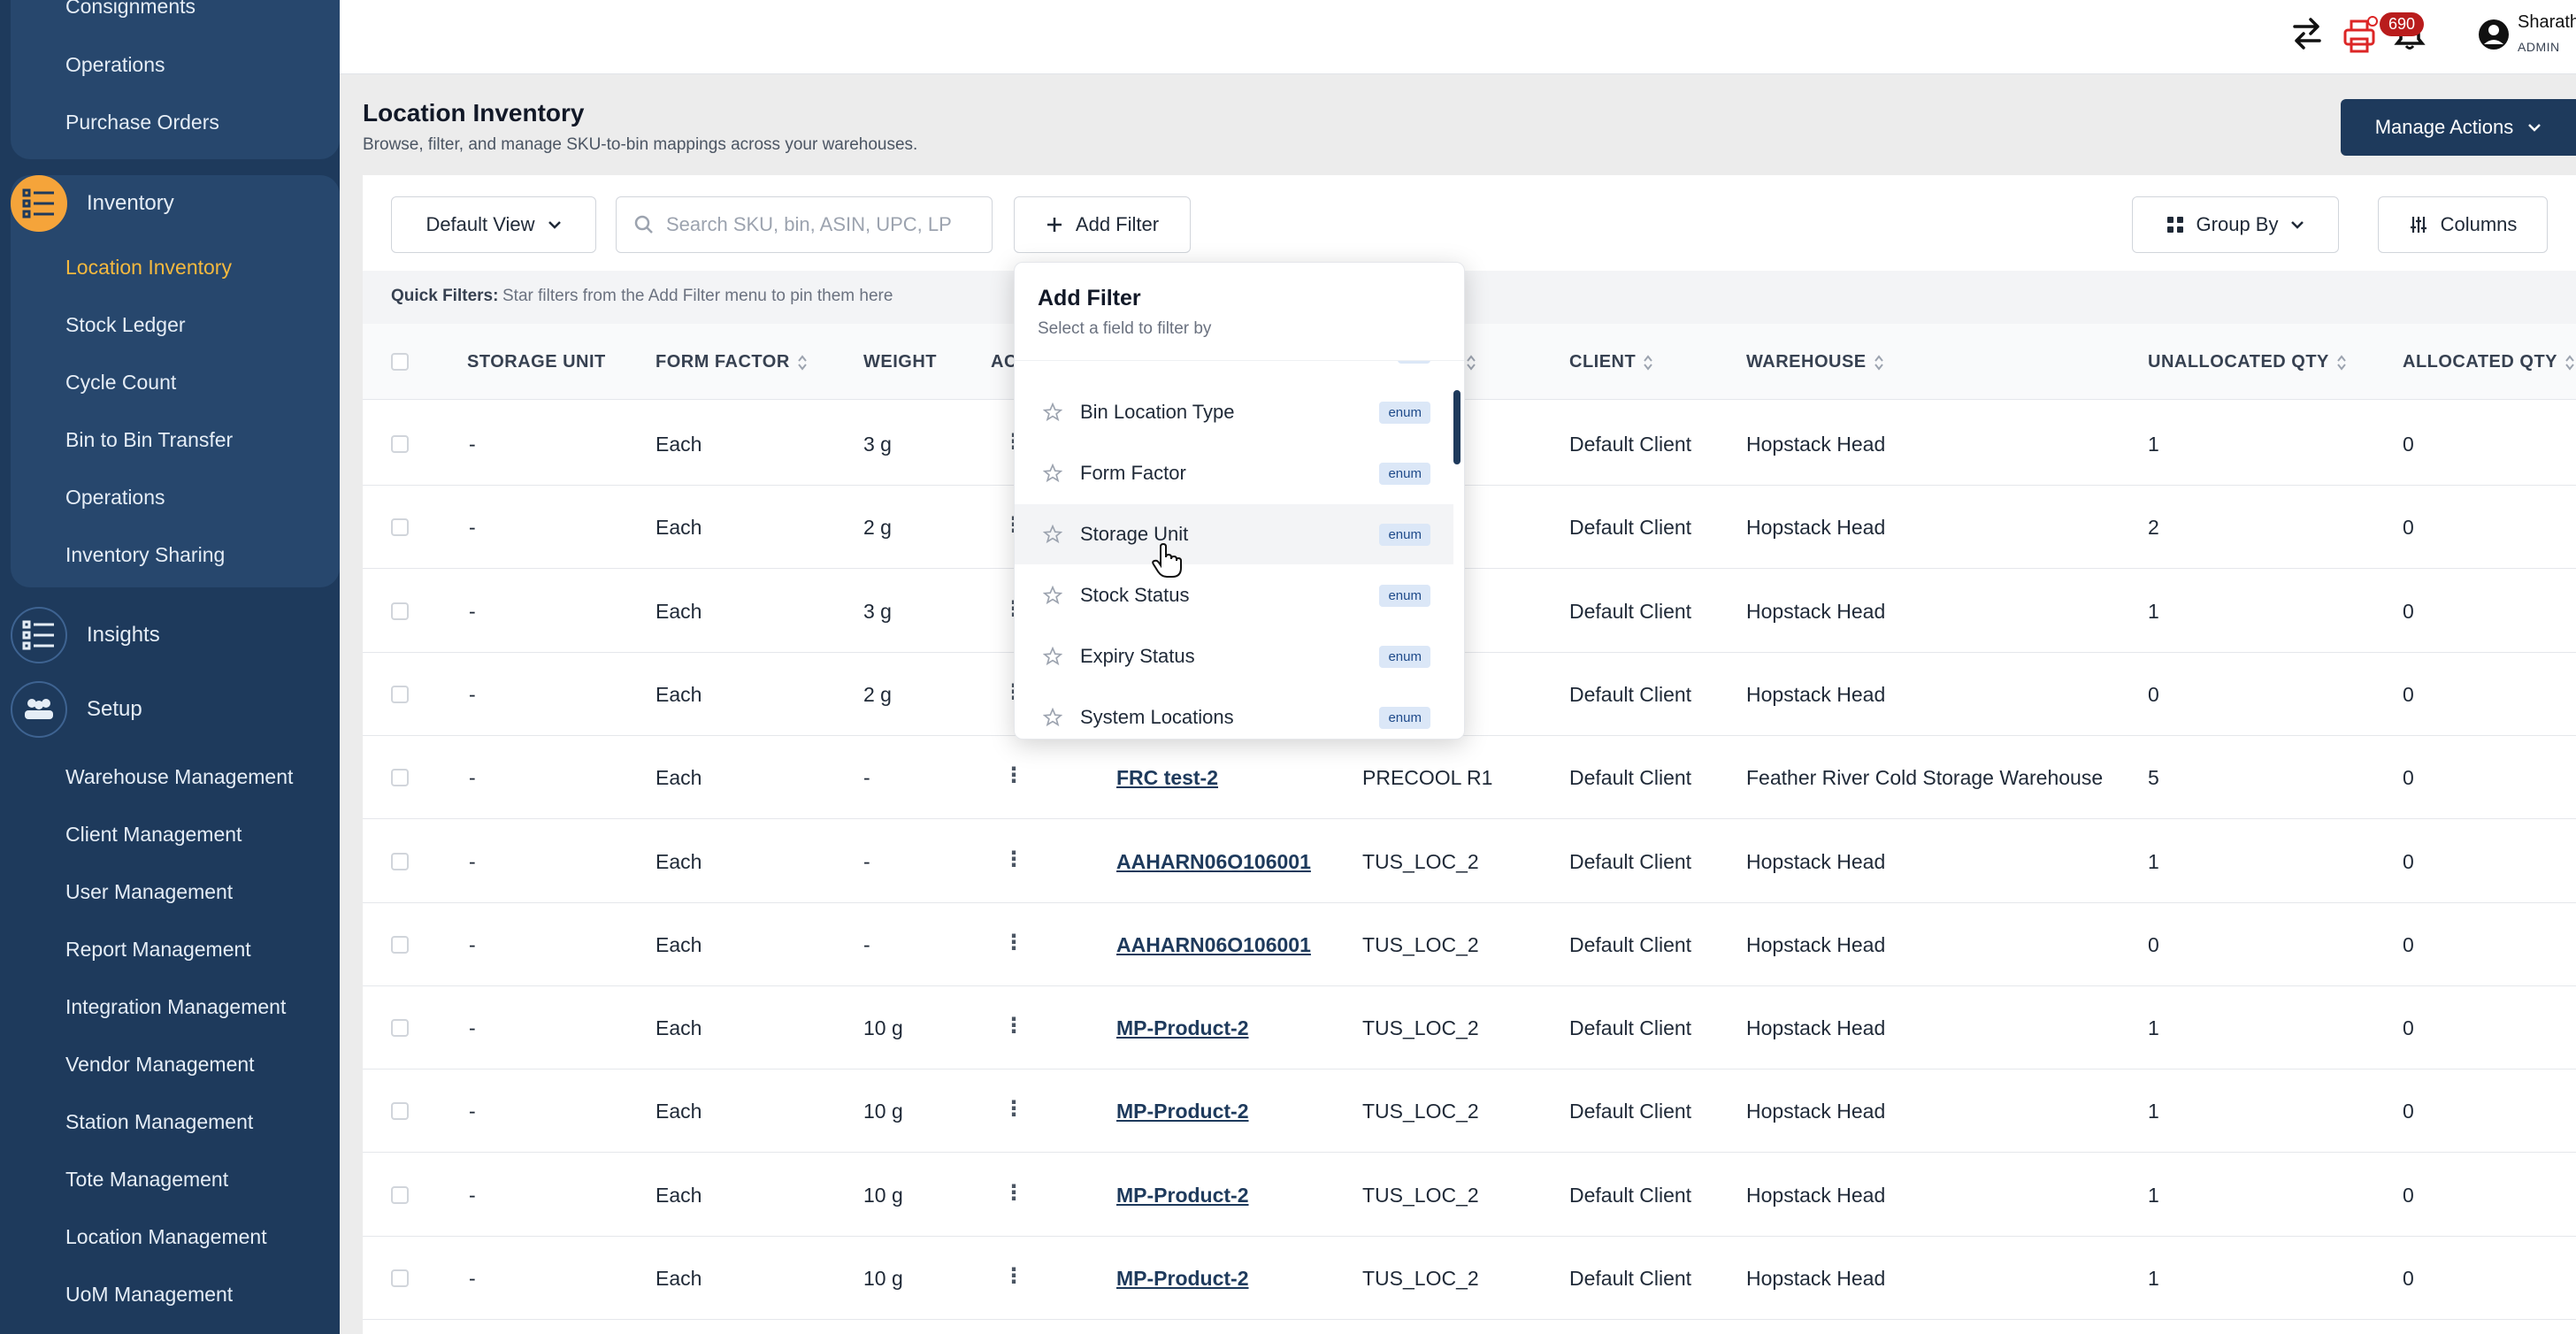 The image size is (2576, 1334). Describe the element at coordinates (1234, 371) in the screenshot. I see `filter-option-partial` at that location.